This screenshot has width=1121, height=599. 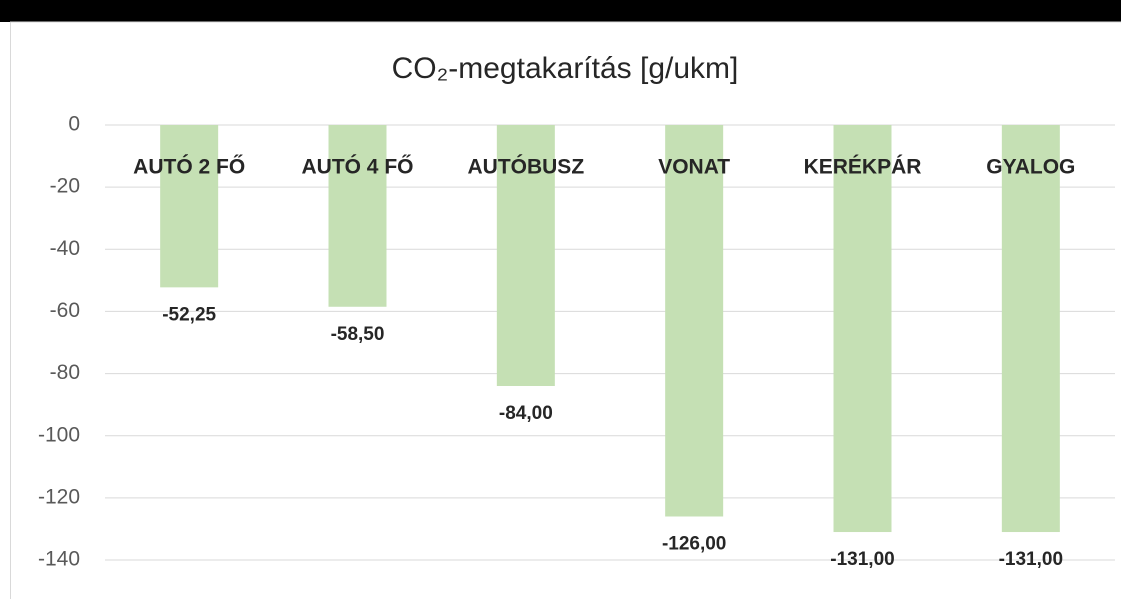 I want to click on y-tick-label: 0, so click(x=74, y=124).